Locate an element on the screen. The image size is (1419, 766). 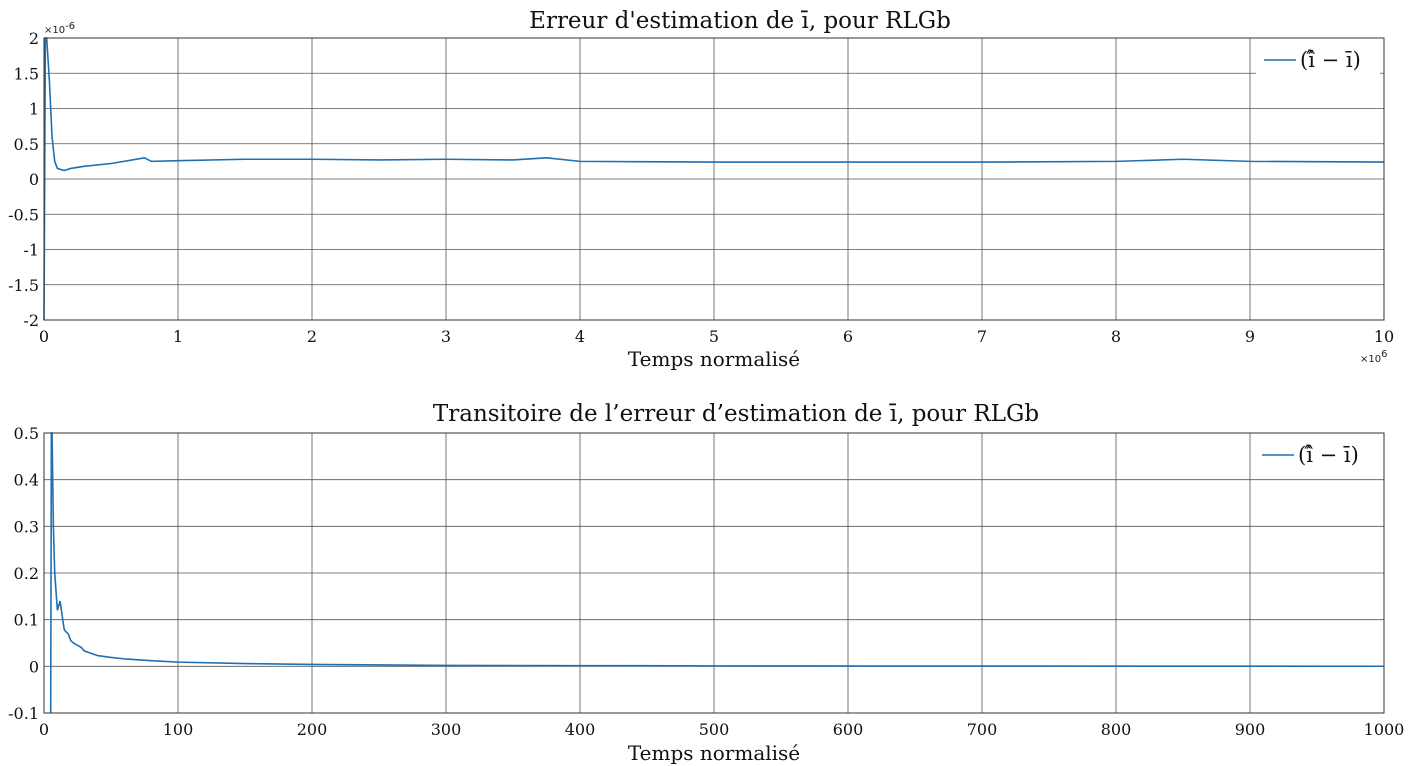
chart-bottom-yticks: 0.5 0.4 0.3 0.2 0.1 0 -0.1 is located at coordinates (23, 573).